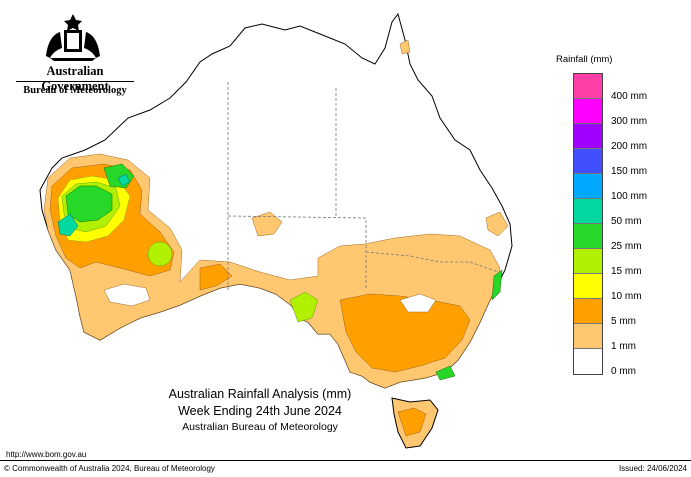  What do you see at coordinates (652, 468) in the screenshot?
I see `issued-date: Issued: 24/06/2024` at bounding box center [652, 468].